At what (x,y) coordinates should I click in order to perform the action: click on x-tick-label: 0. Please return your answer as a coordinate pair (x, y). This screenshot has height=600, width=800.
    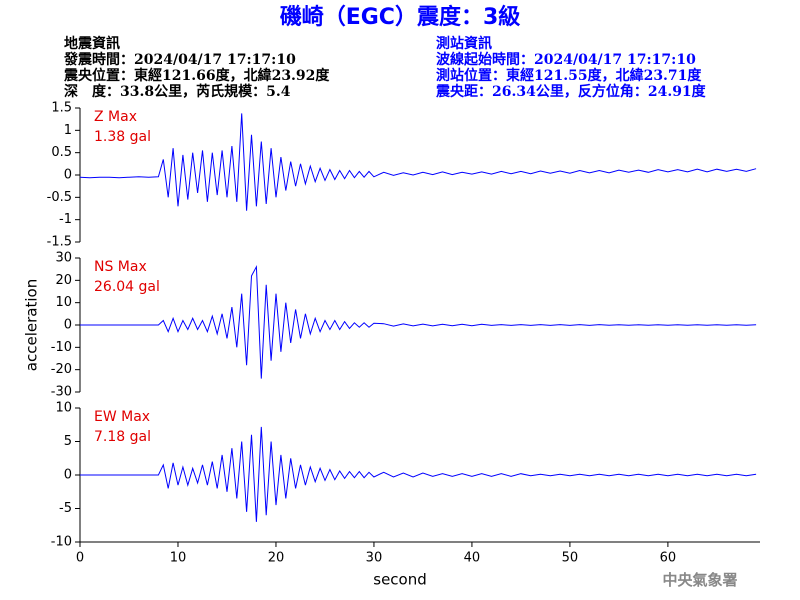
    Looking at the image, I should click on (80, 558).